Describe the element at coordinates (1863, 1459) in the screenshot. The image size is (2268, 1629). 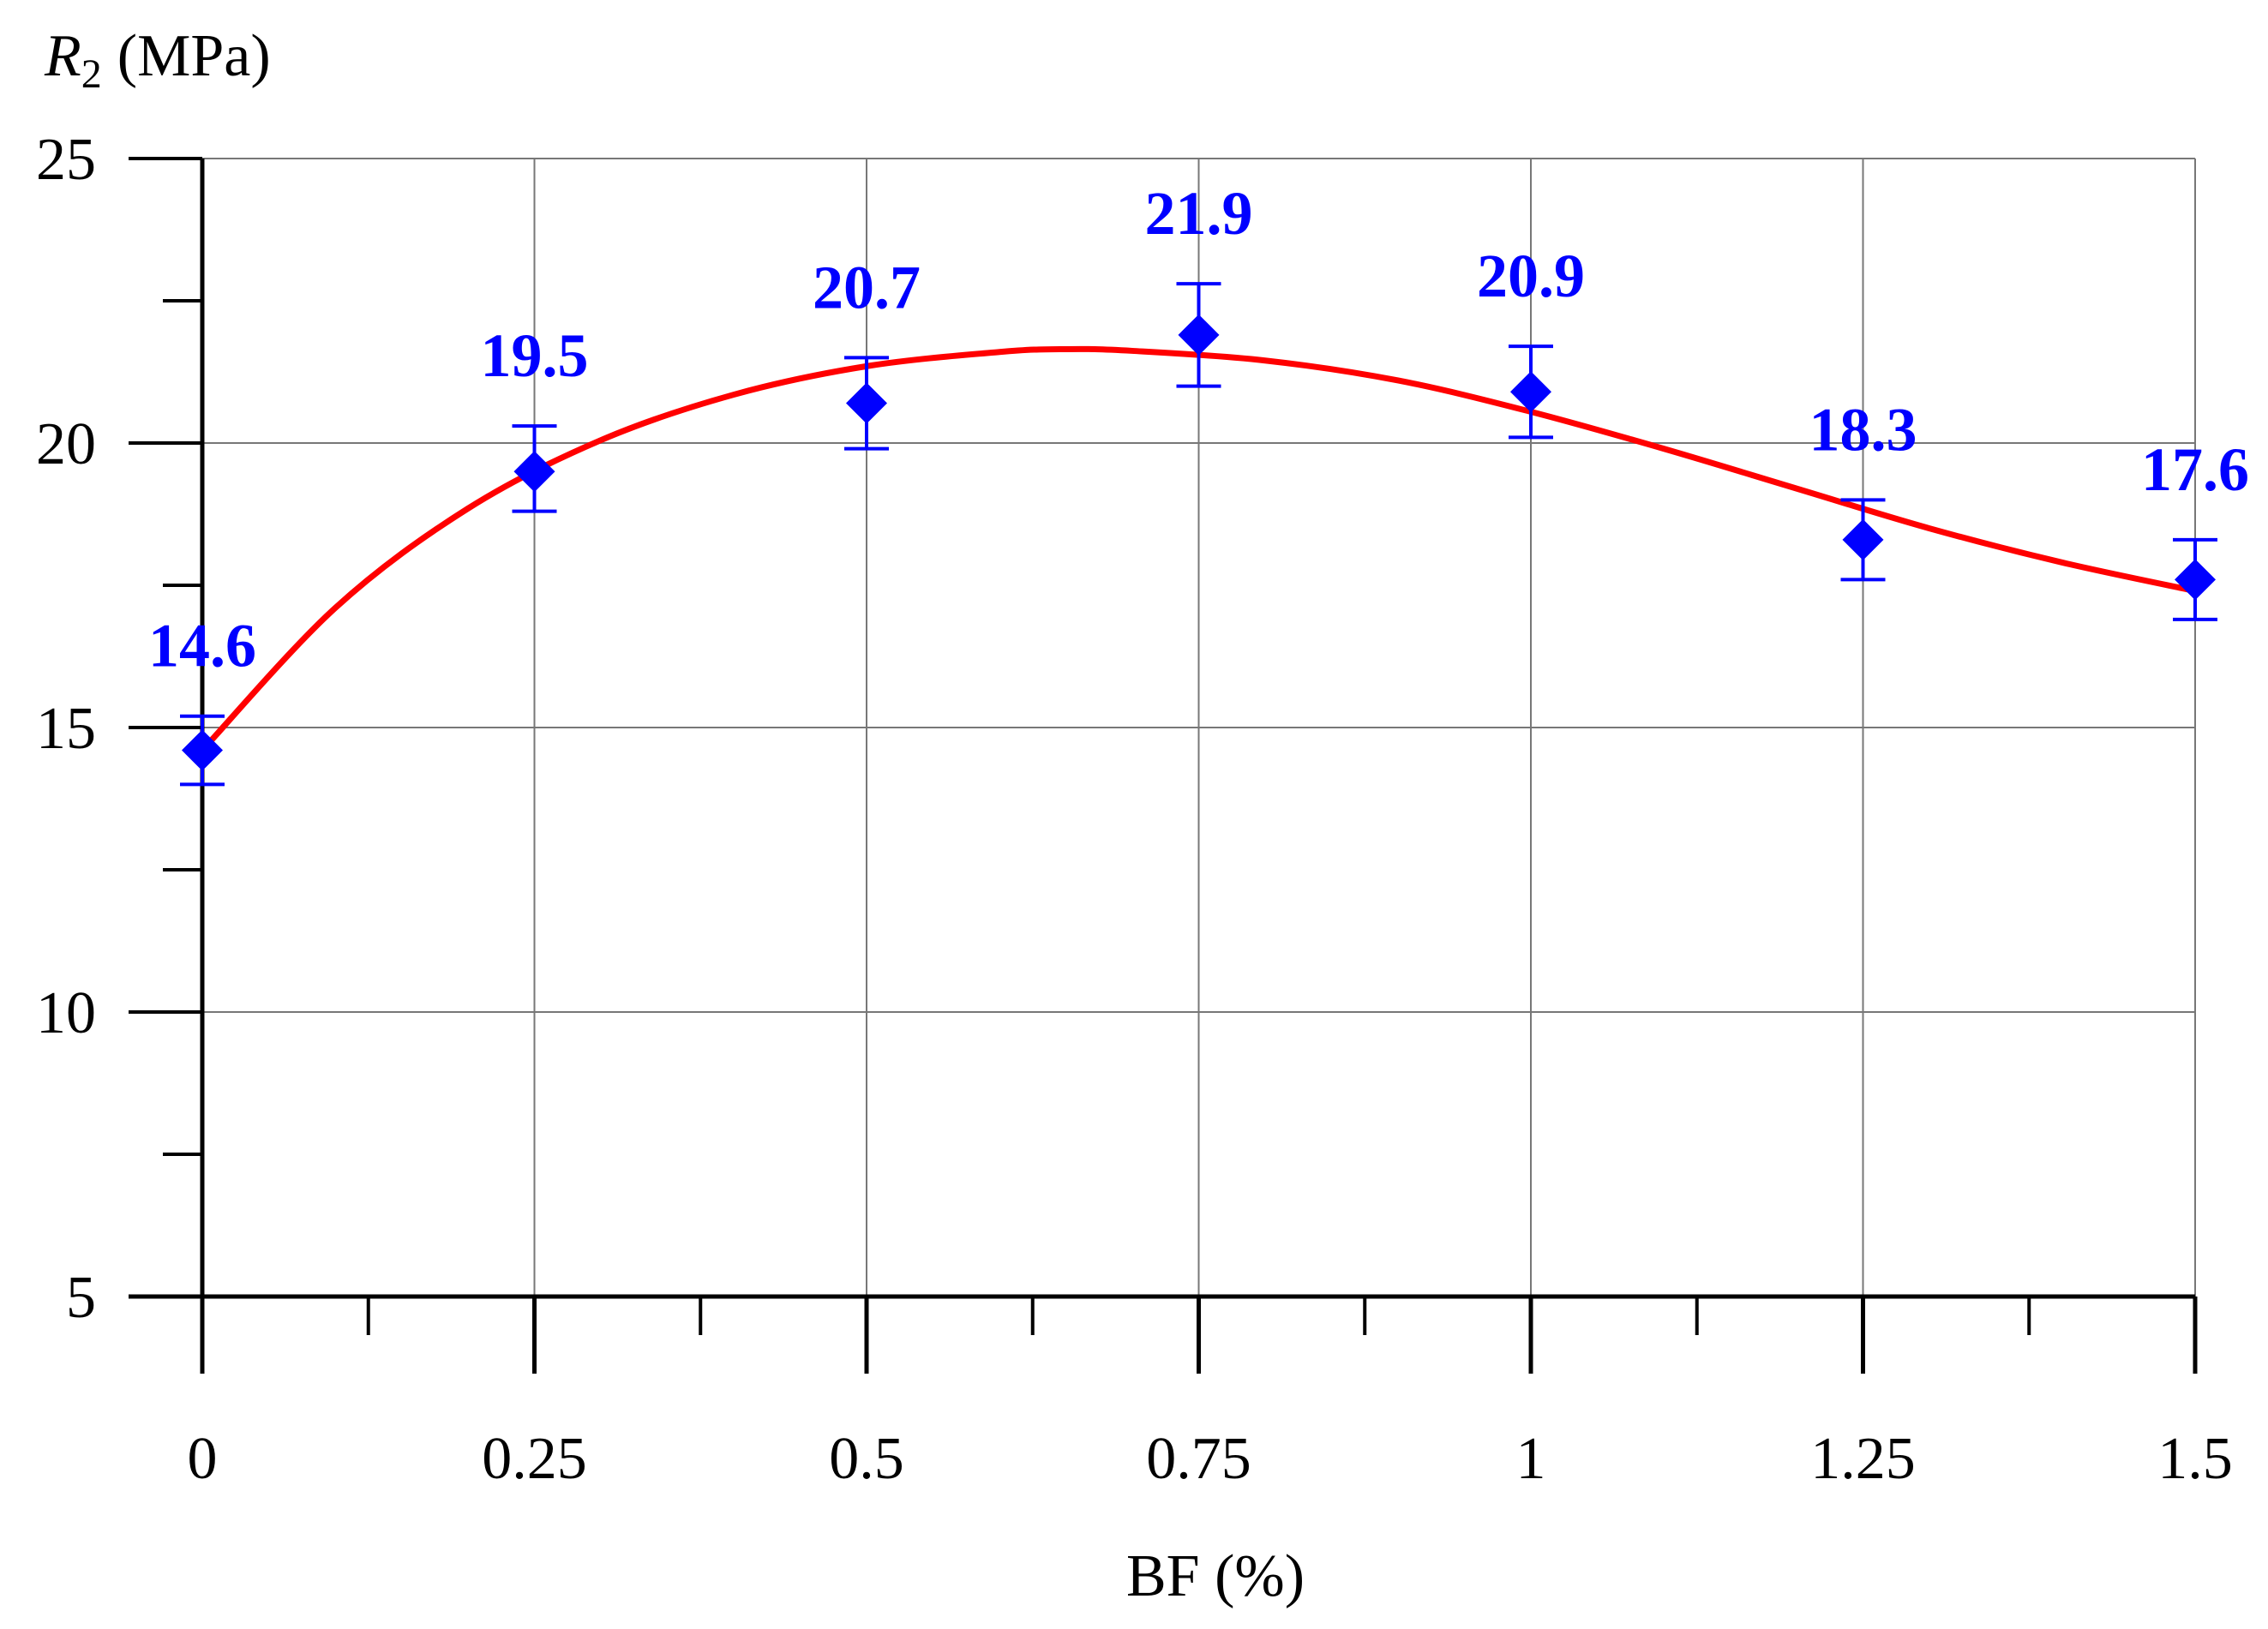
I see `x-tick-label: 1.25` at that location.